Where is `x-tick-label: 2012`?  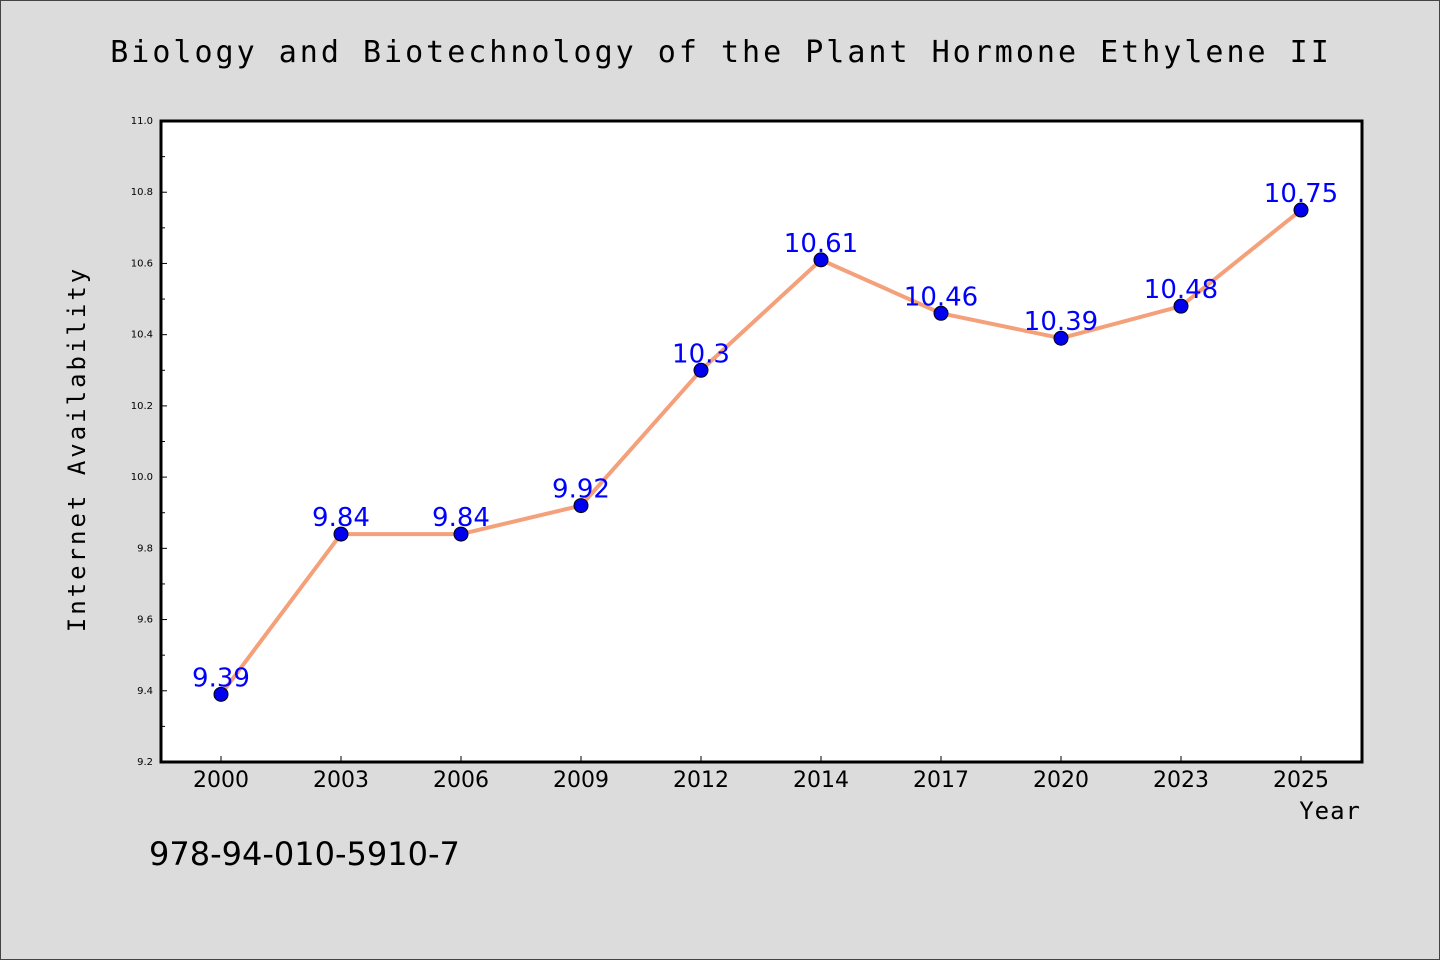 x-tick-label: 2012 is located at coordinates (701, 780).